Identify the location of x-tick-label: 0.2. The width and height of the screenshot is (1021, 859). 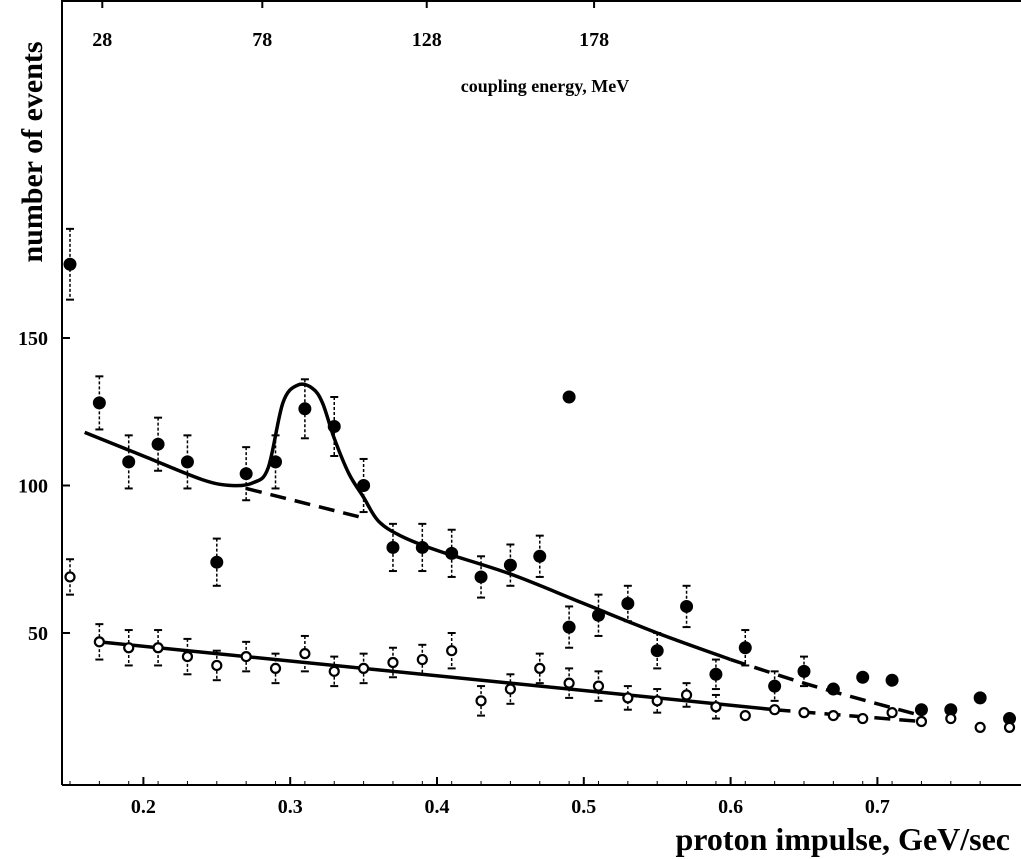
(143, 807).